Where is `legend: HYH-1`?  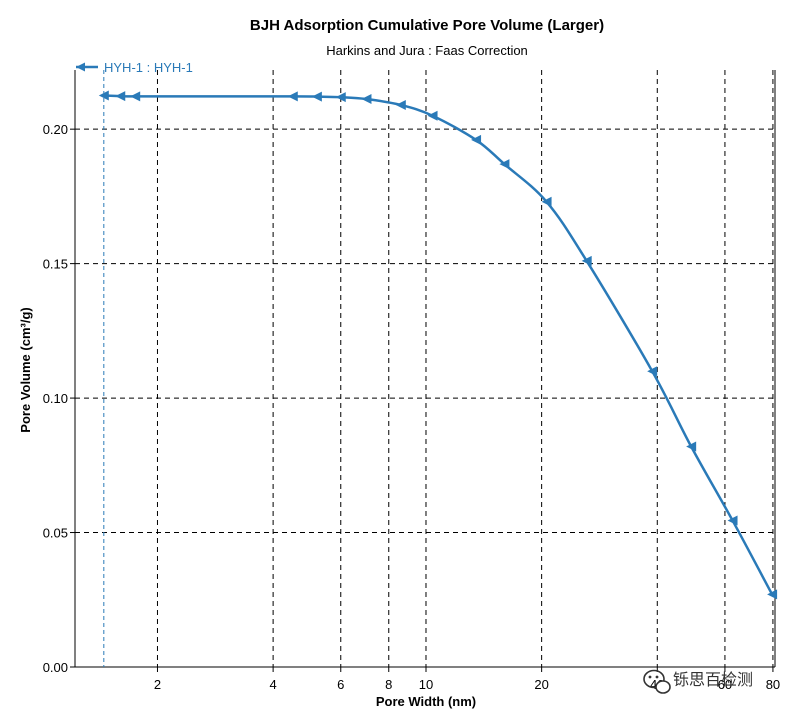
legend: HYH-1 is located at coordinates (134, 67).